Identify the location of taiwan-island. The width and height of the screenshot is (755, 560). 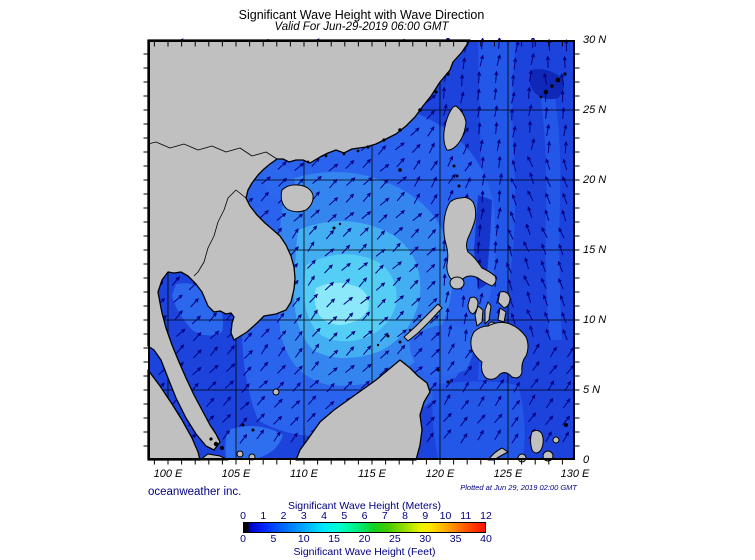
(455, 128).